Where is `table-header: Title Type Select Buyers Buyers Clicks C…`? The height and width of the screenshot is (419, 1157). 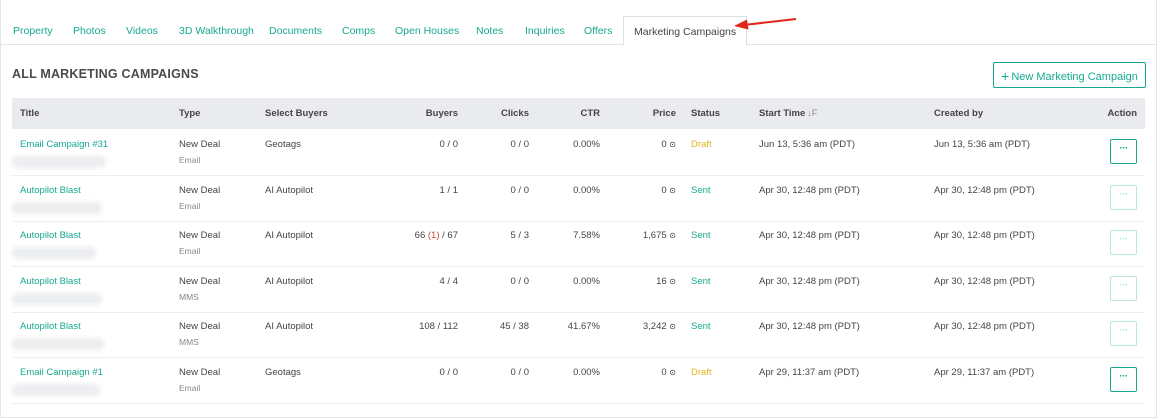 table-header: Title Type Select Buyers Buyers Clicks C… is located at coordinates (578, 113).